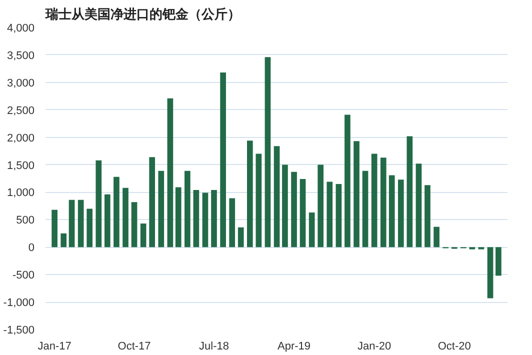 The width and height of the screenshot is (532, 355). I want to click on y-tick-label: 2,500, so click(20, 110).